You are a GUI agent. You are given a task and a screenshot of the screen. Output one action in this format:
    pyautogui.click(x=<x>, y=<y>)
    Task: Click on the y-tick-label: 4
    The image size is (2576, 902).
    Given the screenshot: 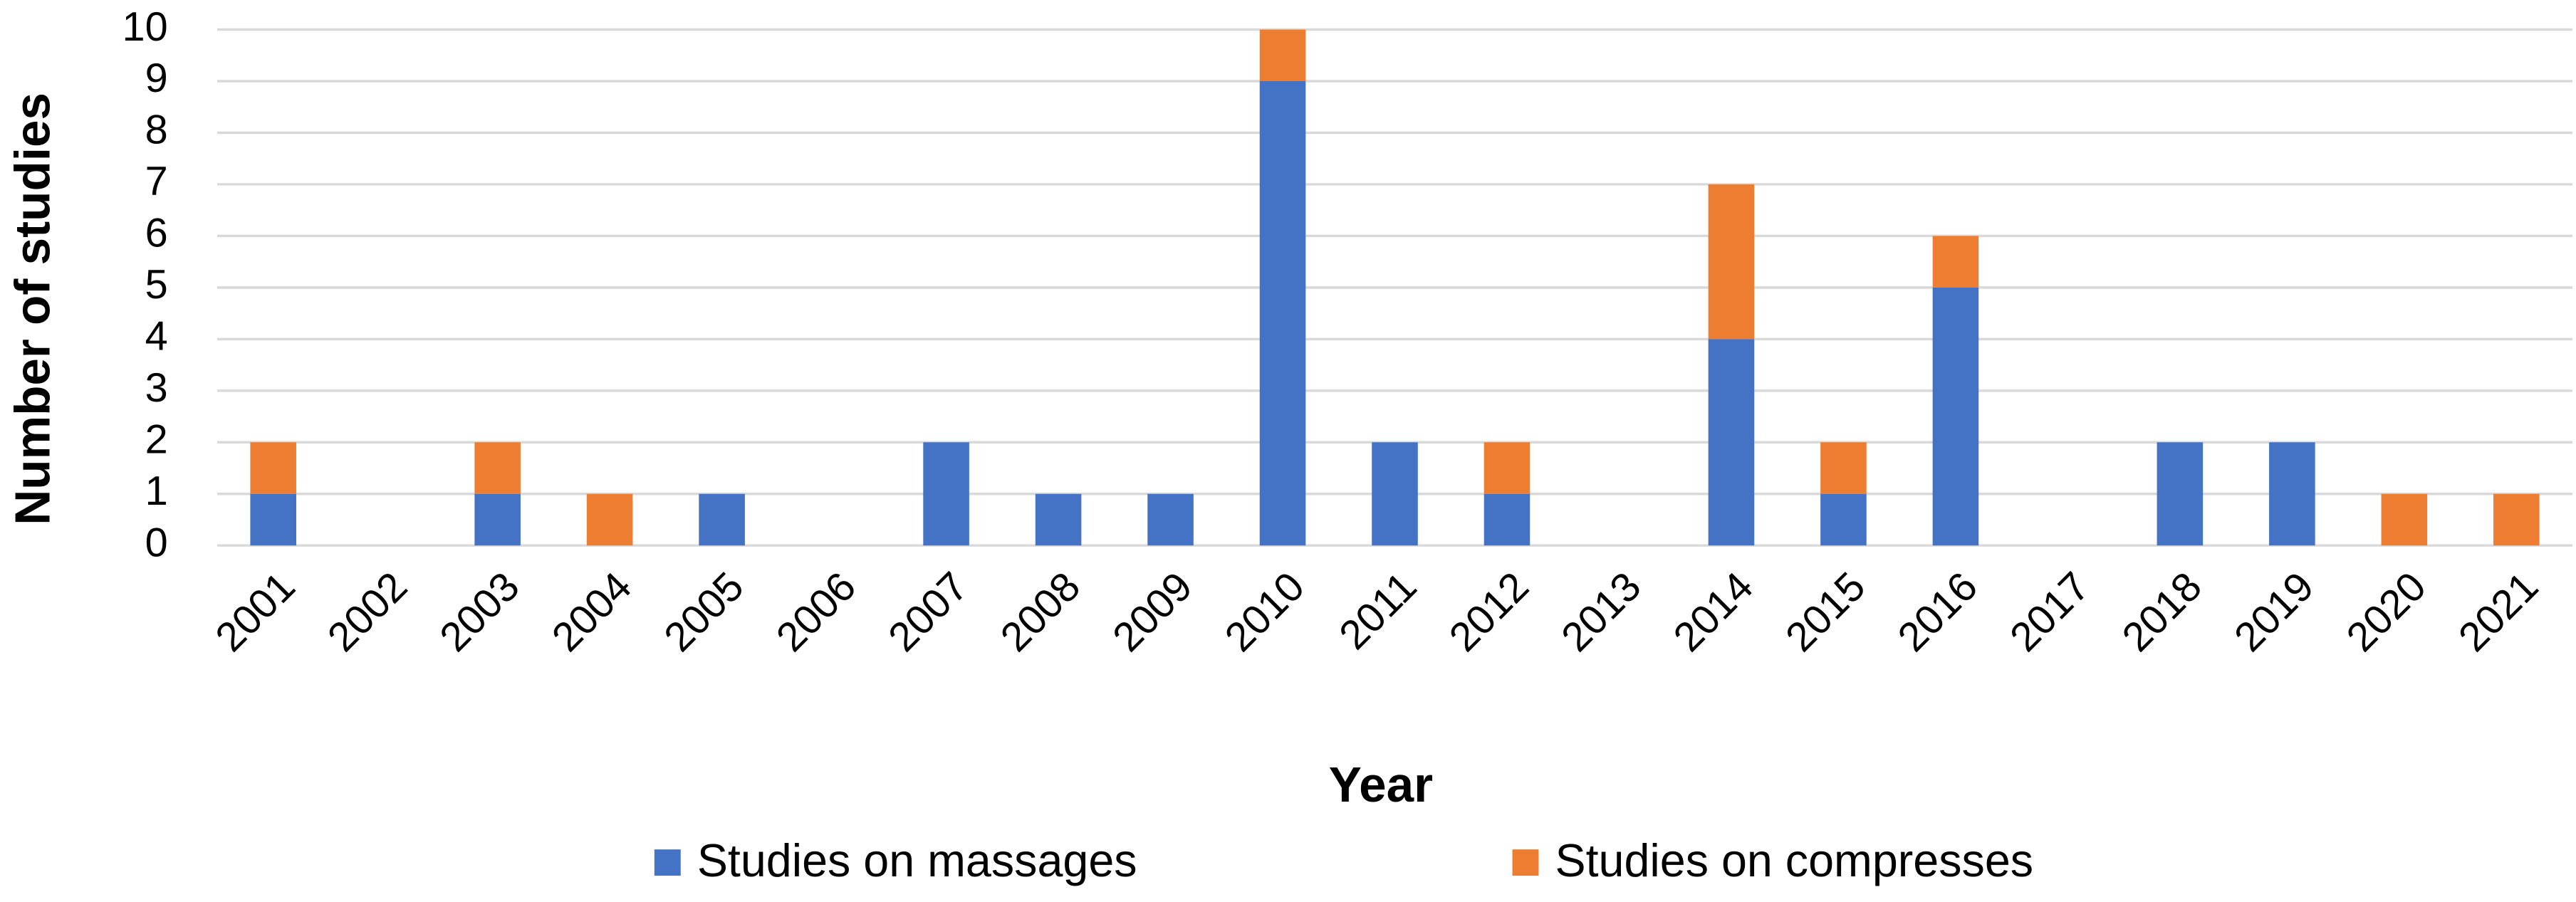 What is the action you would take?
    pyautogui.click(x=156, y=337)
    